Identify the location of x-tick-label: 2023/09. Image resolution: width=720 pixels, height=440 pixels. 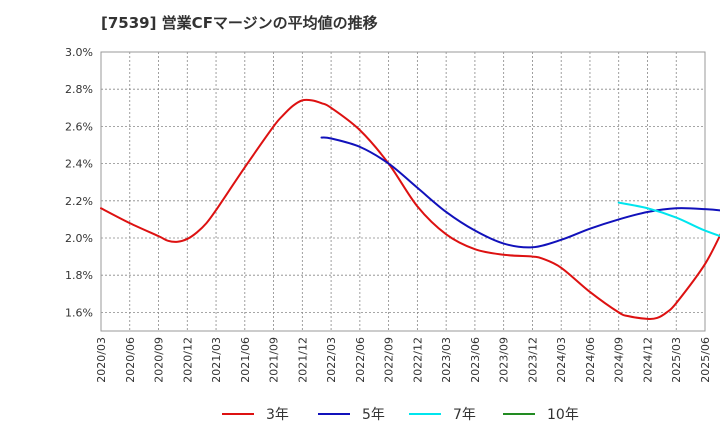
(504, 360).